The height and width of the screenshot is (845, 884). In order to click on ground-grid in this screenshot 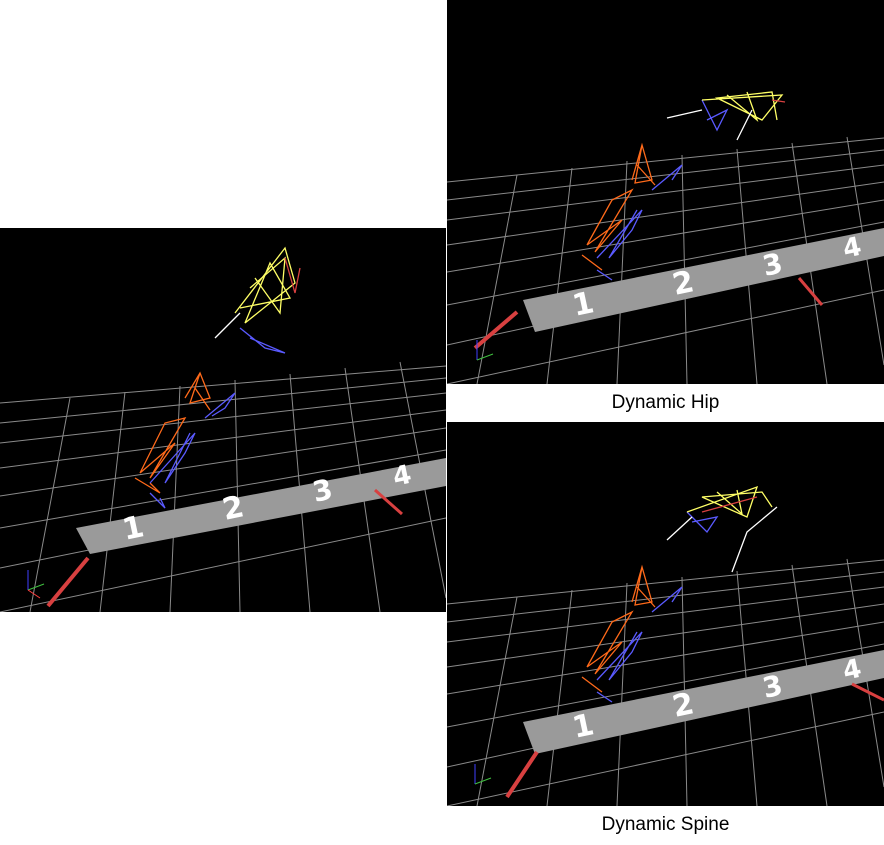, I will do `click(665, 260)`.